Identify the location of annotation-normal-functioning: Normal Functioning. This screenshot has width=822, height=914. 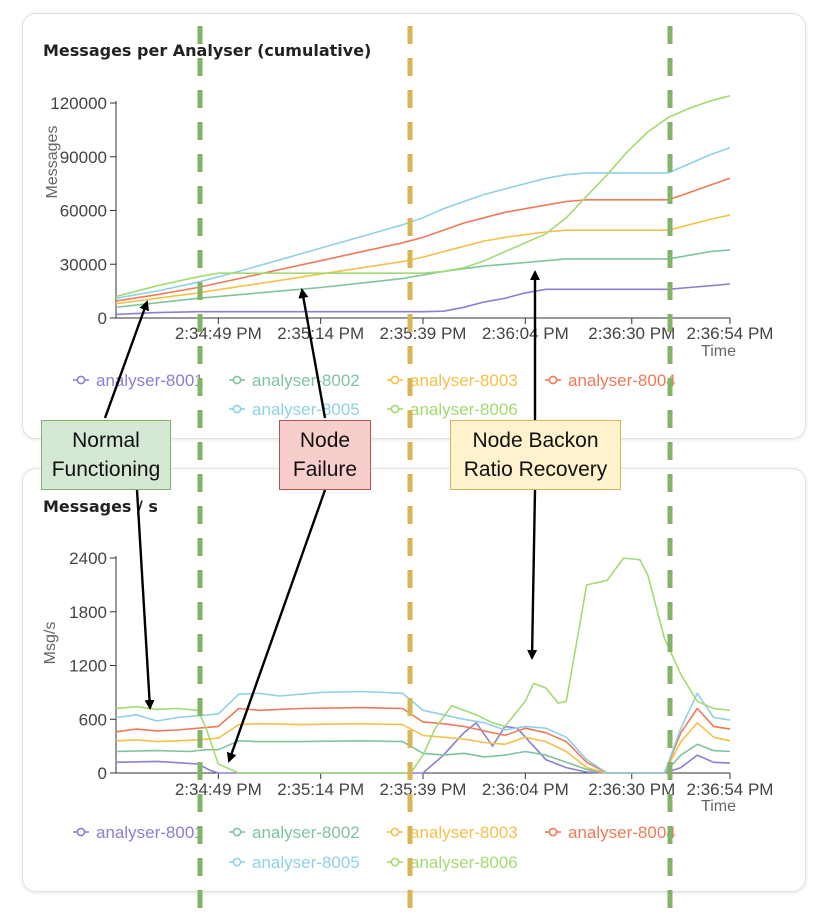
(106, 455).